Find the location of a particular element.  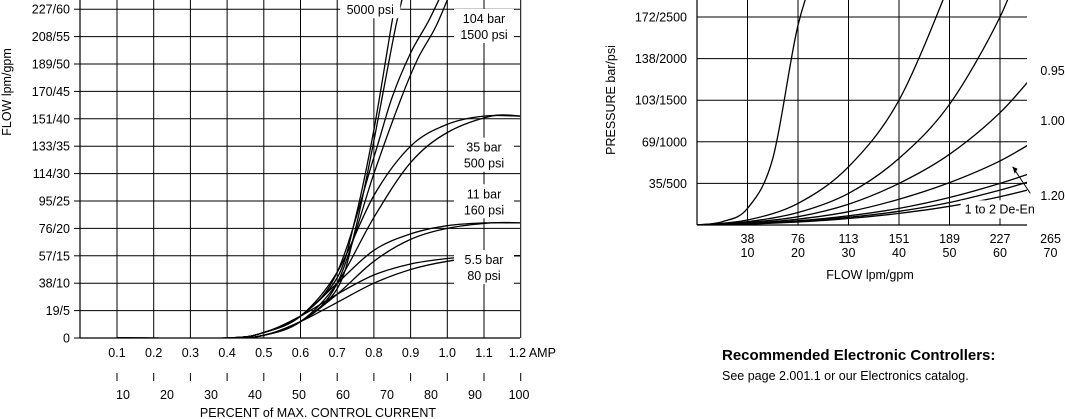

flow-x-percent-label: 60 is located at coordinates (343, 395).